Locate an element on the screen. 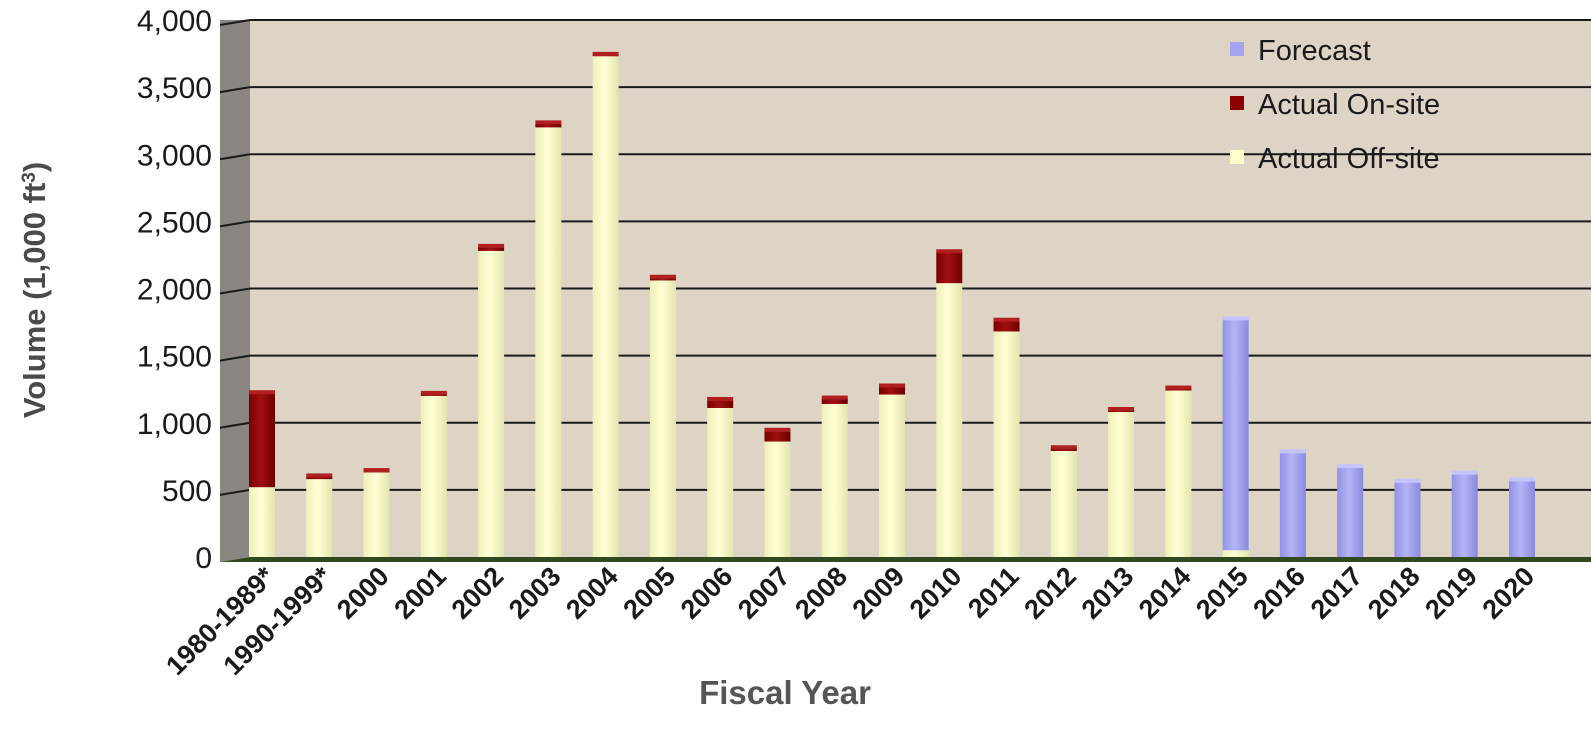 The image size is (1591, 733). bar-actual-on-site-2002 is located at coordinates (491, 248).